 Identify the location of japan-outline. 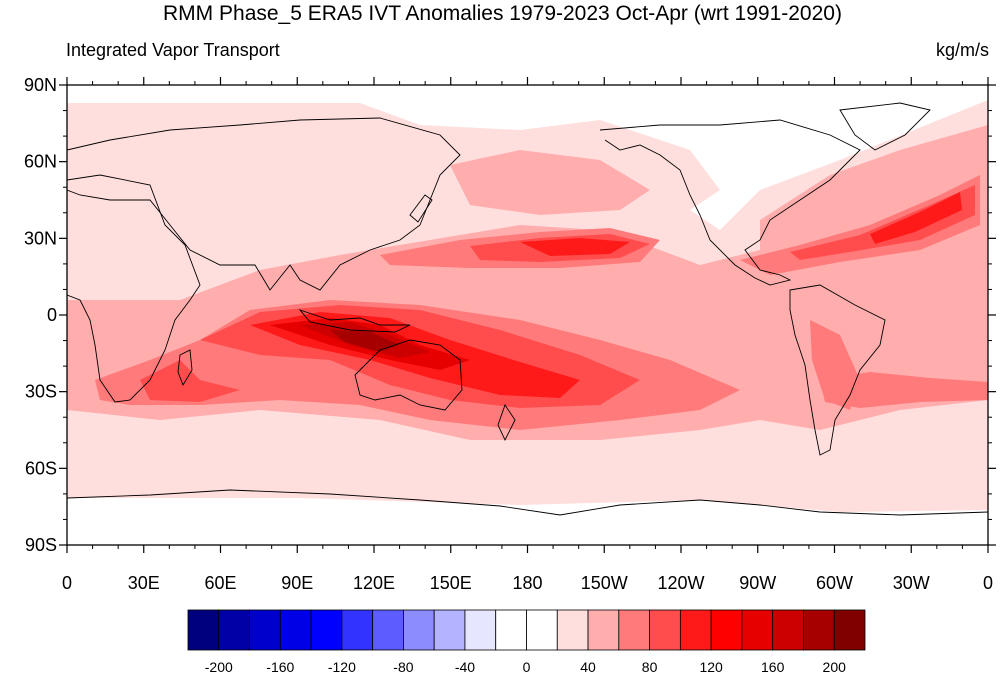
(421, 208).